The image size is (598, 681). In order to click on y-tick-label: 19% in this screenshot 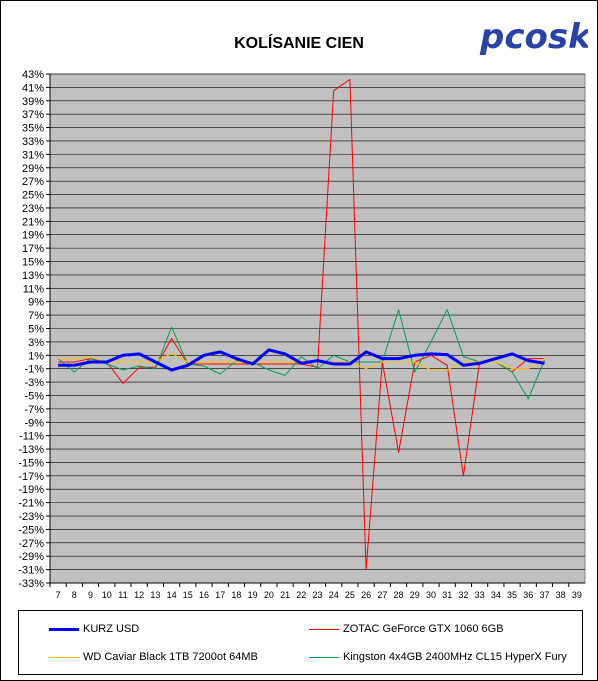, I will do `click(33, 236)`.